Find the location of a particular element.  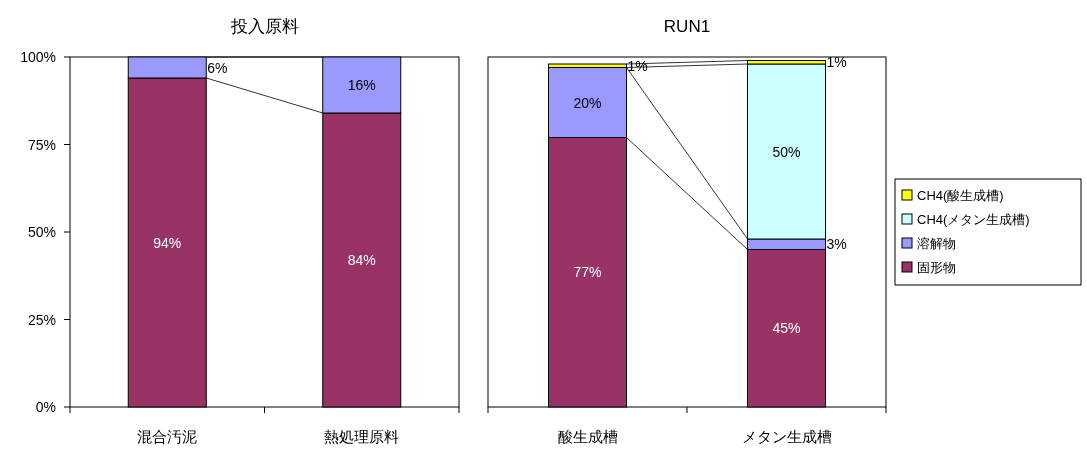

x-tick-label: 酸生成槽 is located at coordinates (587, 436).